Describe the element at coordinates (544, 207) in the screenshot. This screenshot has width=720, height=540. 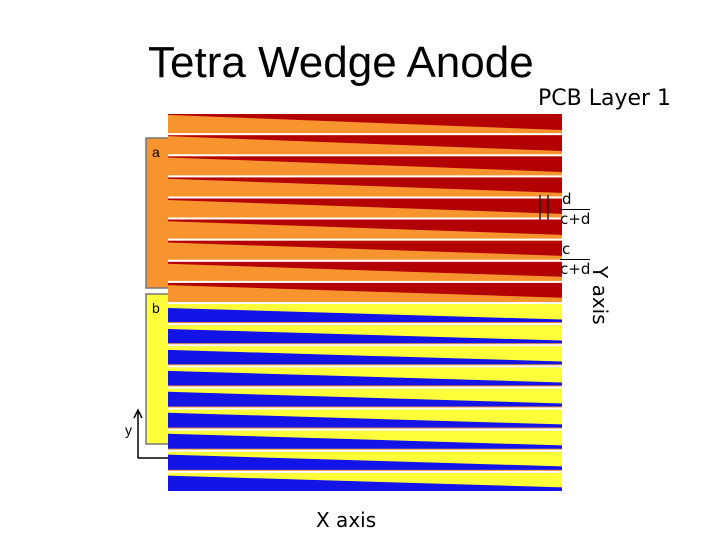
I see `fraction-markers` at that location.